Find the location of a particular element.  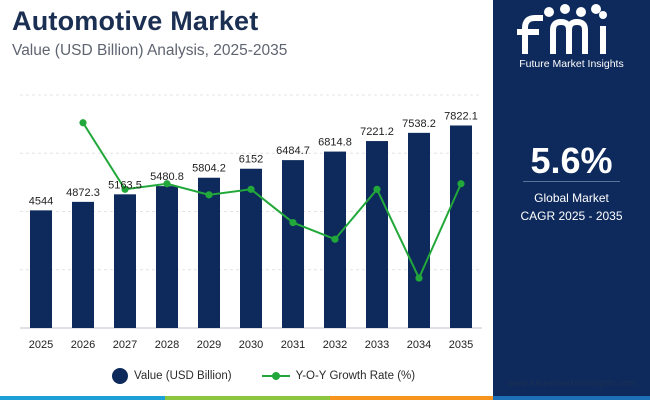

x-tick-2033: 2033 is located at coordinates (377, 345).